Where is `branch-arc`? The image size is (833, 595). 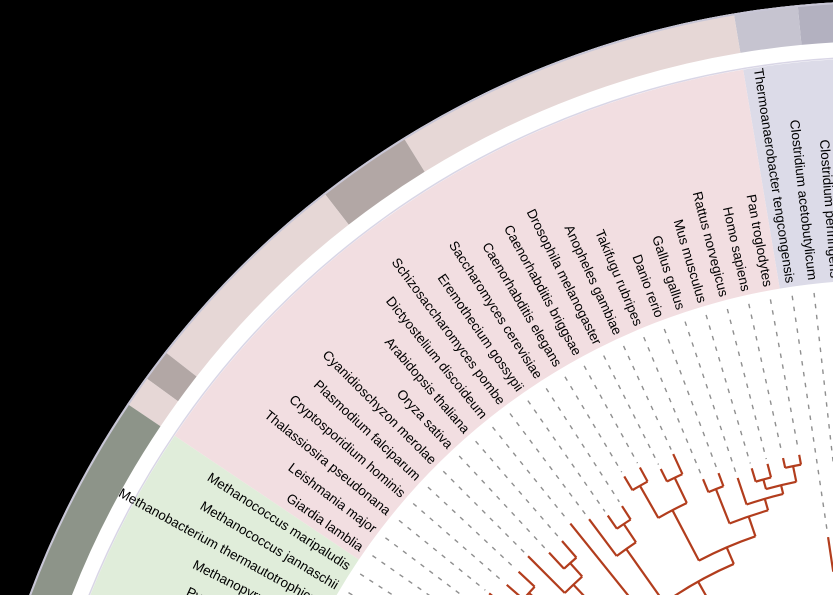
branch-arc is located at coordinates (781, 485).